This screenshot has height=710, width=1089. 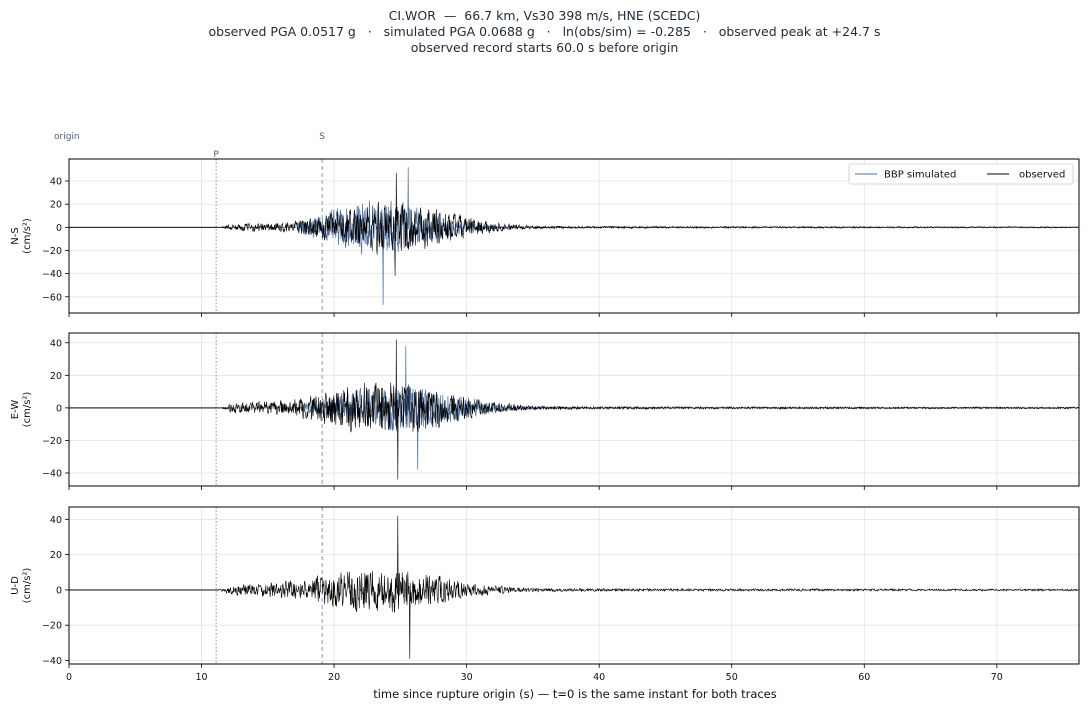 What do you see at coordinates (322, 137) in the screenshot?
I see `s-marker-label: S` at bounding box center [322, 137].